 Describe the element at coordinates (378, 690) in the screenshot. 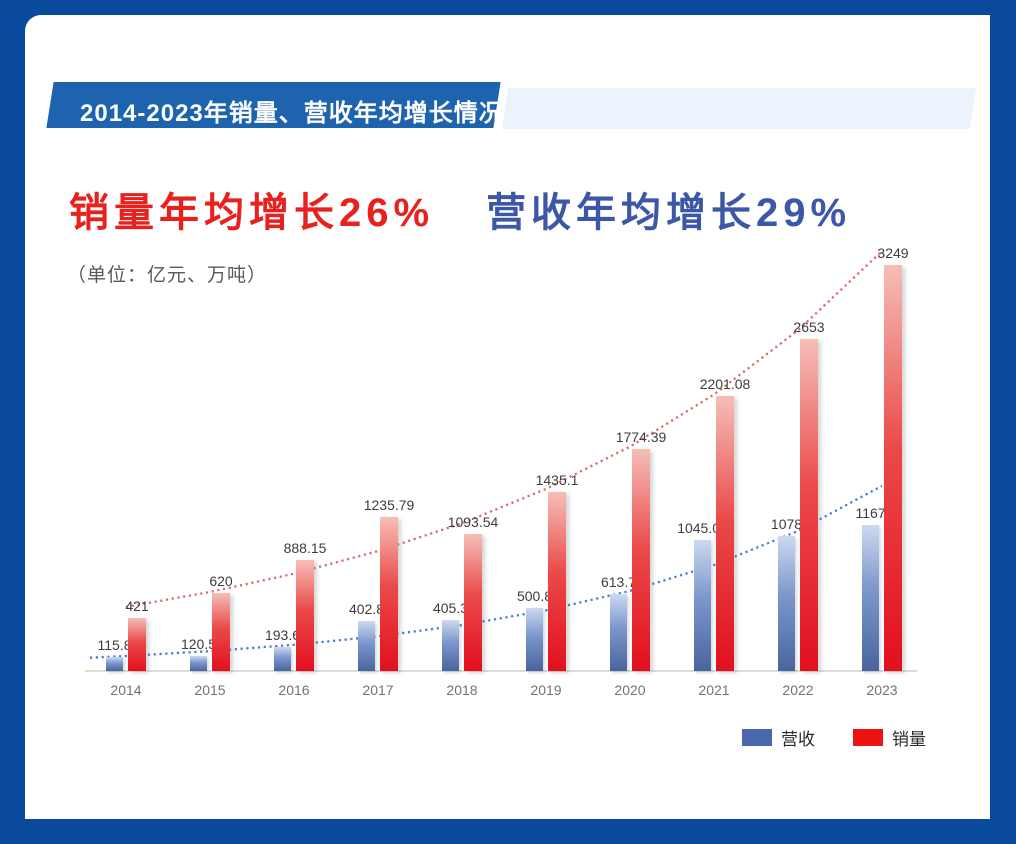

I see `x-axis-label: 2017` at that location.